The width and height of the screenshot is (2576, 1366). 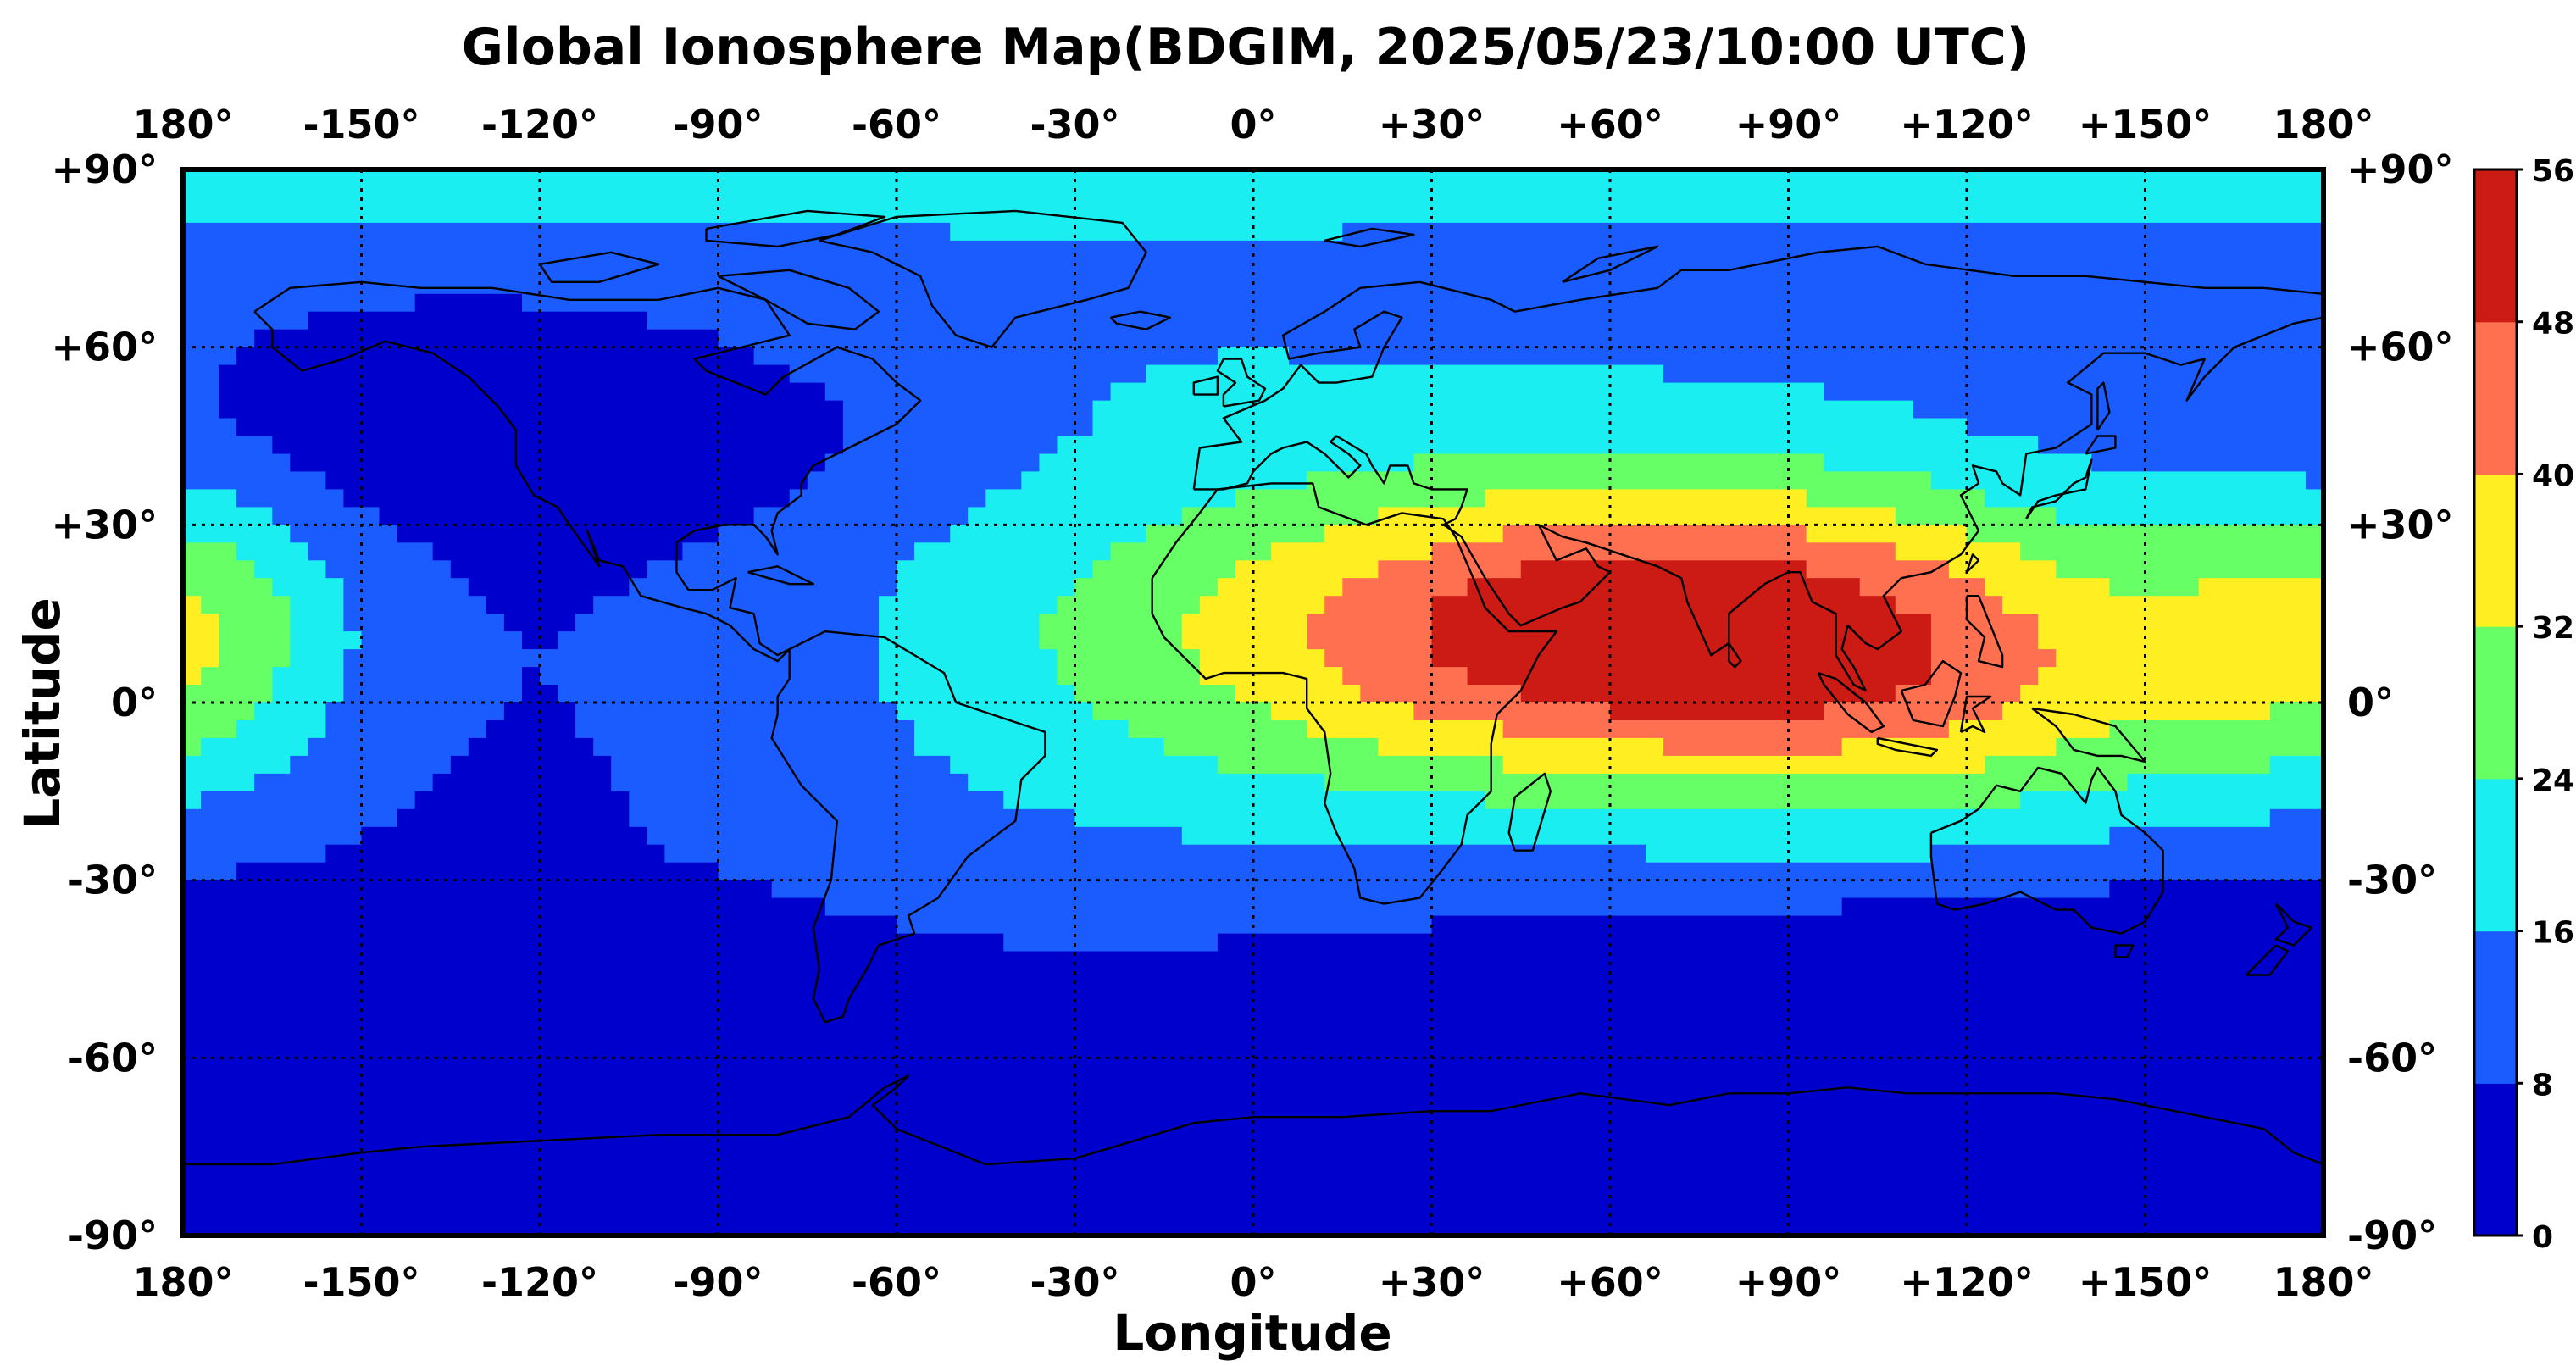 I want to click on colorbar-label: 48, so click(x=2553, y=324).